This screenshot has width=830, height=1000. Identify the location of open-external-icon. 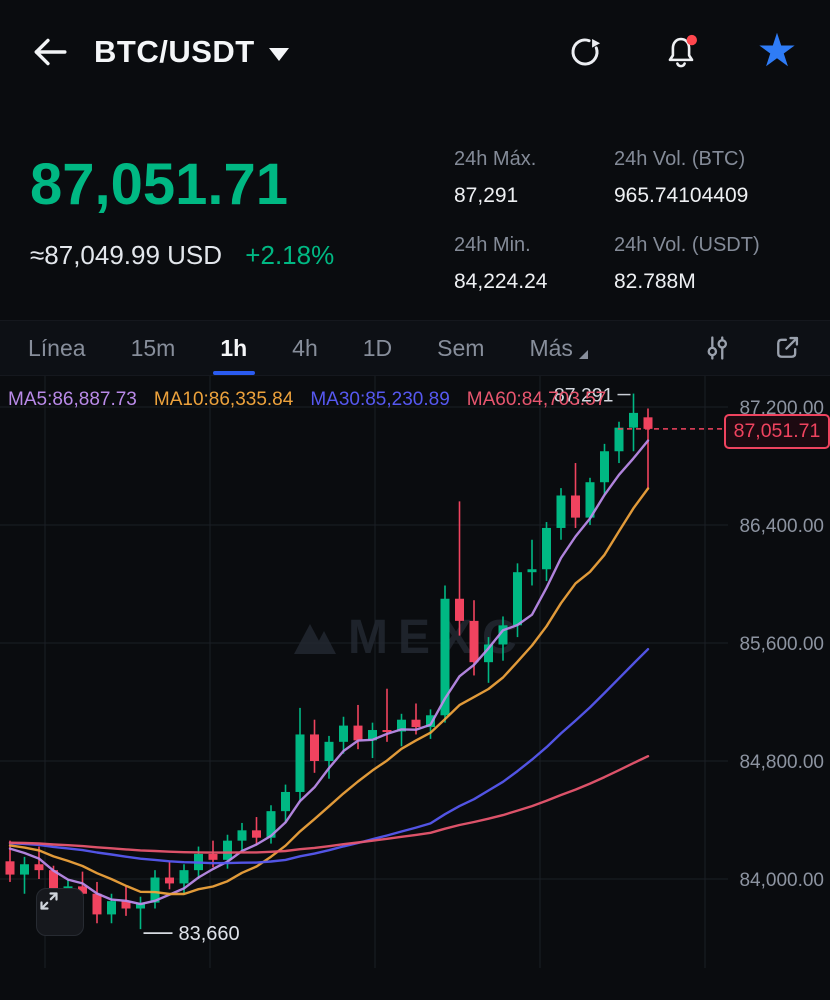
(788, 347).